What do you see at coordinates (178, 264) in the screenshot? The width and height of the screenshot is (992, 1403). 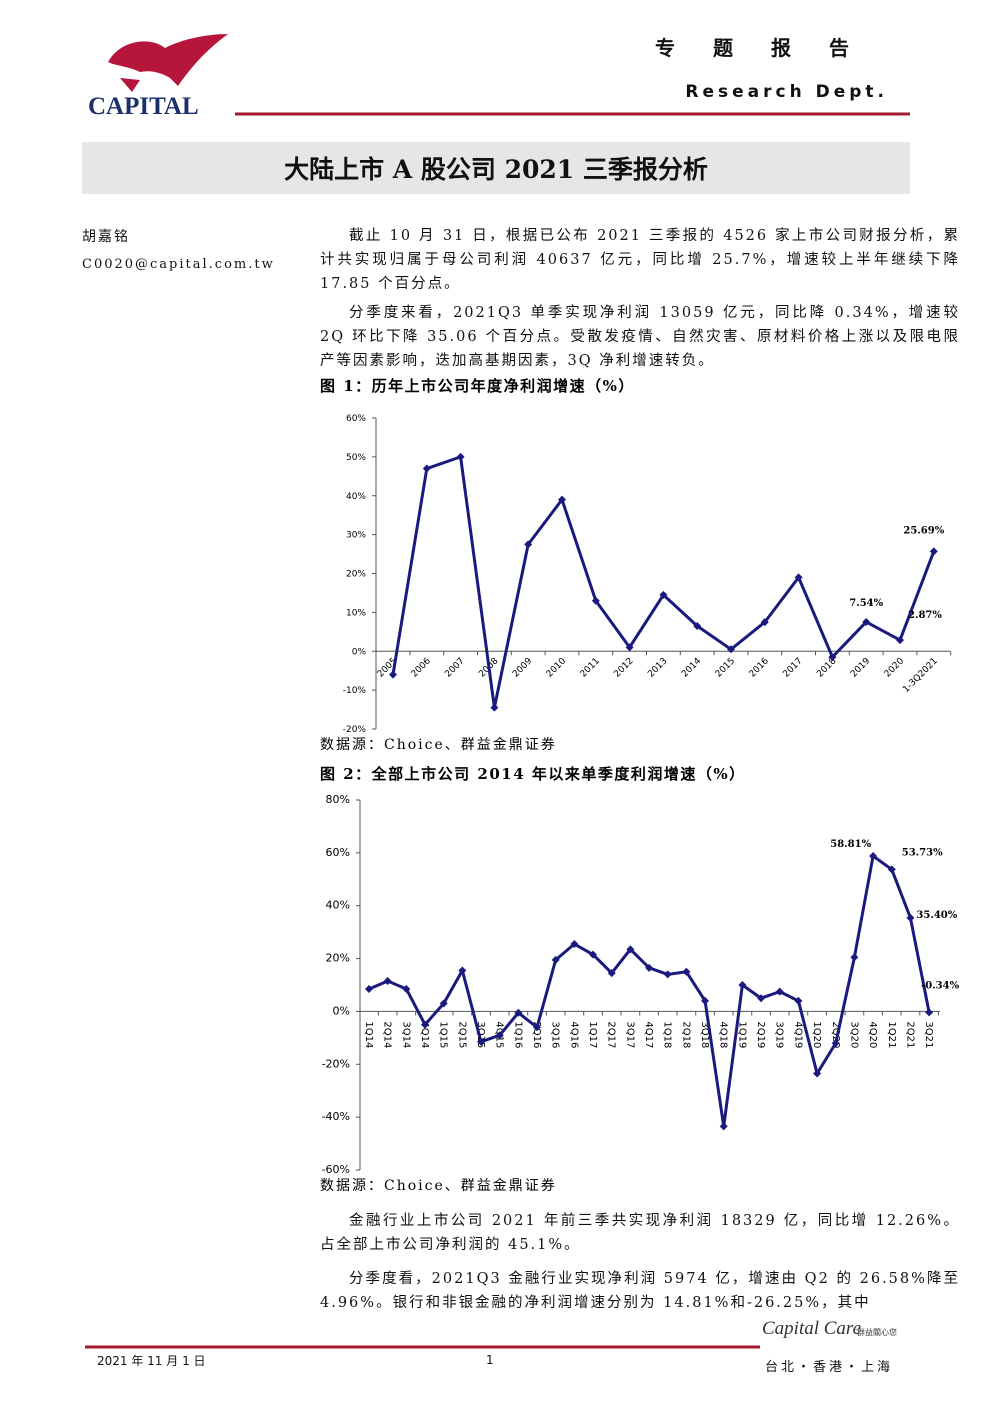 I see `email: C0020@capital.com.tw` at bounding box center [178, 264].